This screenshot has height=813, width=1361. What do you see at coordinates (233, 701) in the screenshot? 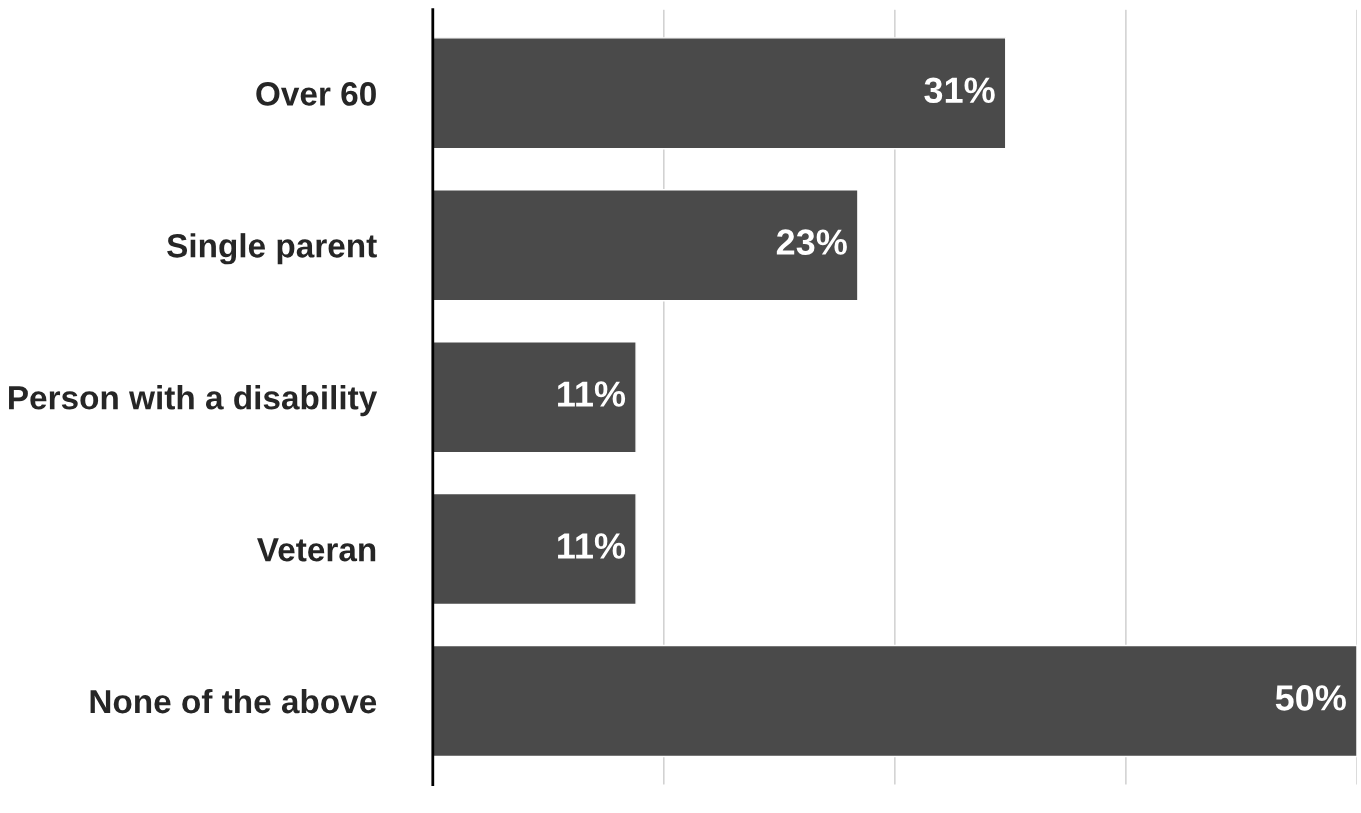
I see `y-tick-label: None of the above` at bounding box center [233, 701].